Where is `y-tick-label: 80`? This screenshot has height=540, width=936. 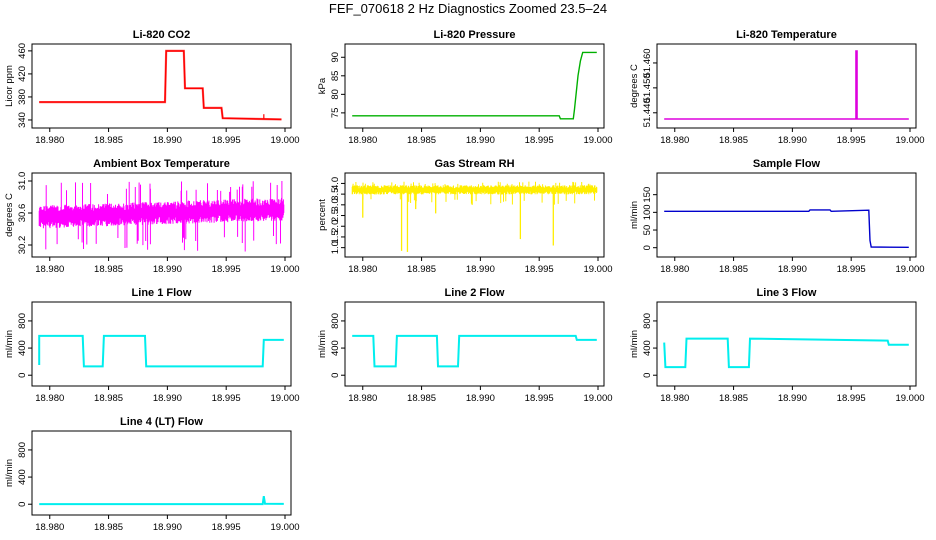
y-tick-label: 80 is located at coordinates (335, 94).